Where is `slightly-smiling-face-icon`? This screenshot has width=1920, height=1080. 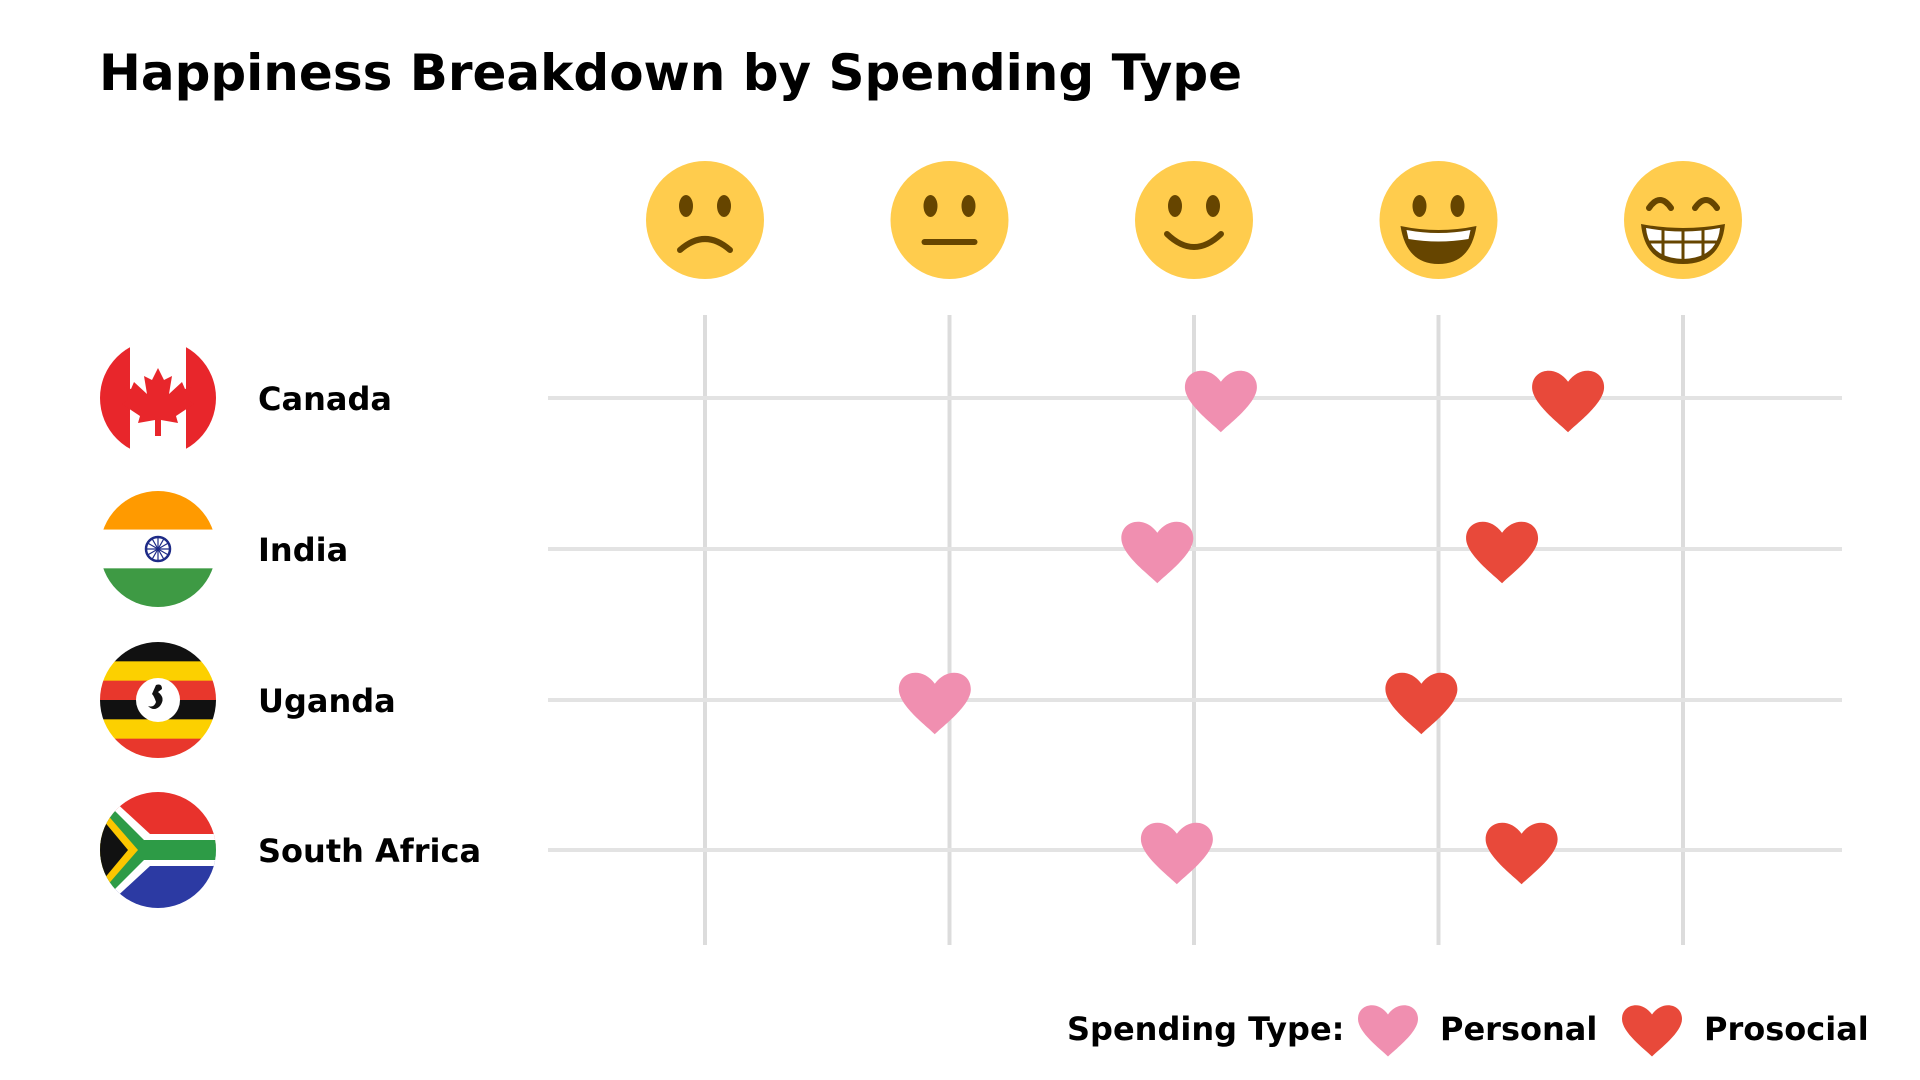
slightly-smiling-face-icon is located at coordinates (1194, 220).